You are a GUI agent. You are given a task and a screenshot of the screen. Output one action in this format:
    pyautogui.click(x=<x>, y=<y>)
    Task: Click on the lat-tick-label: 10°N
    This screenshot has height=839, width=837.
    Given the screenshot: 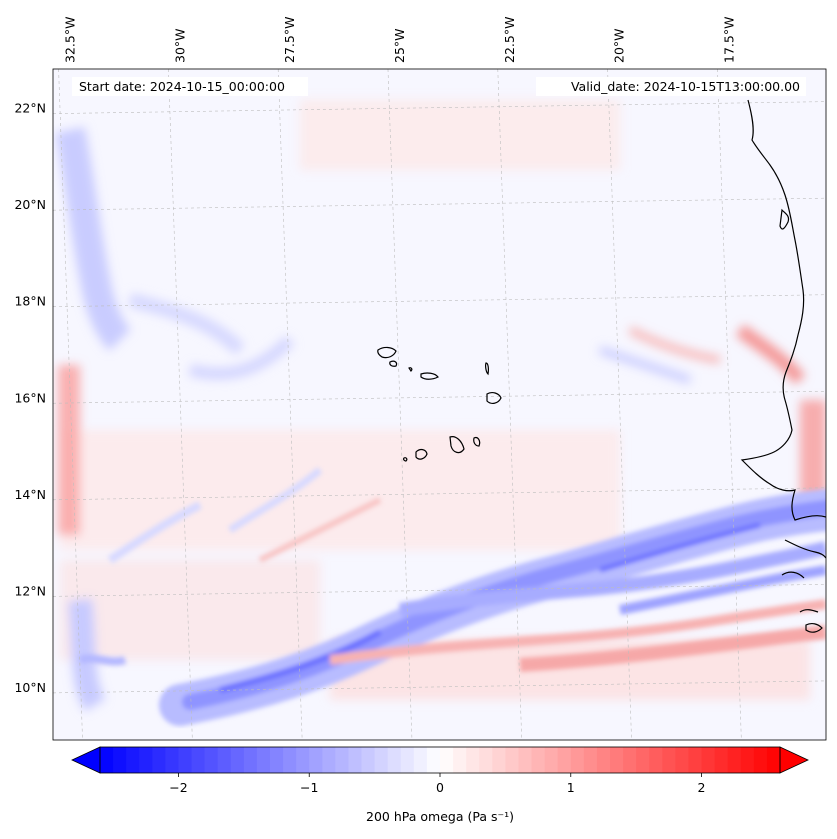 What is the action you would take?
    pyautogui.click(x=30, y=687)
    